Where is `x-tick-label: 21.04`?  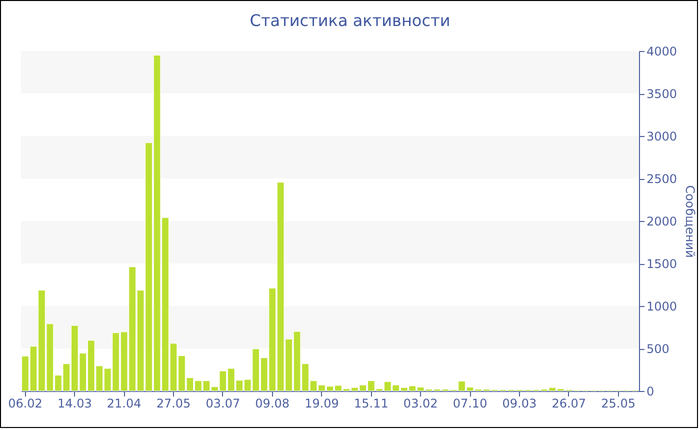 x-tick-label: 21.04 is located at coordinates (124, 403).